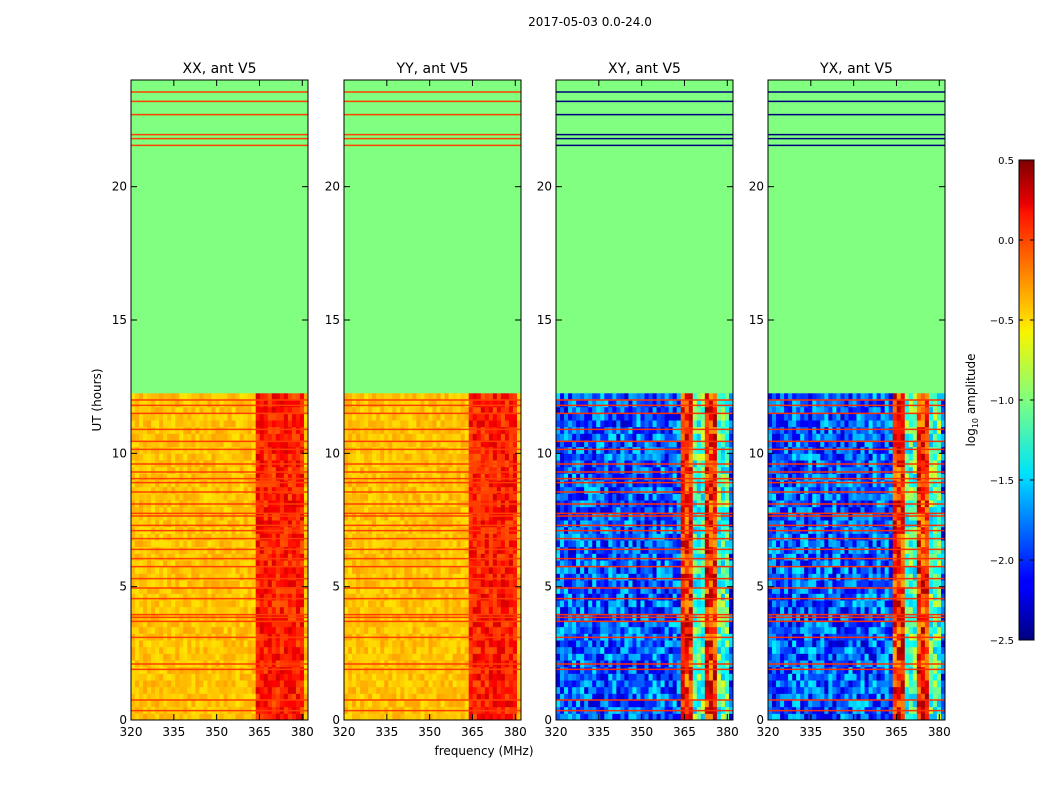 This screenshot has width=1050, height=800. I want to click on y-tick-label: 5, so click(123, 587).